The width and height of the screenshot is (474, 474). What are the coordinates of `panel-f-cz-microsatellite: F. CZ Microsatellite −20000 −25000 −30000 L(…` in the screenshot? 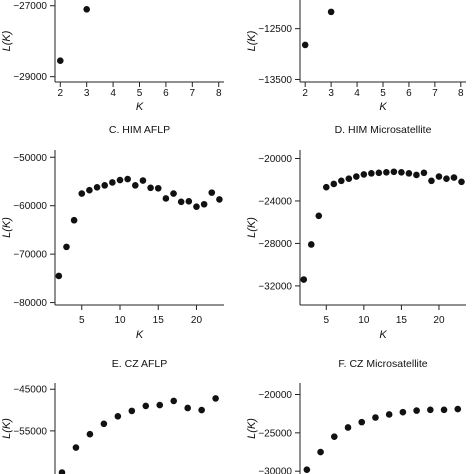 It's located at (354, 416).